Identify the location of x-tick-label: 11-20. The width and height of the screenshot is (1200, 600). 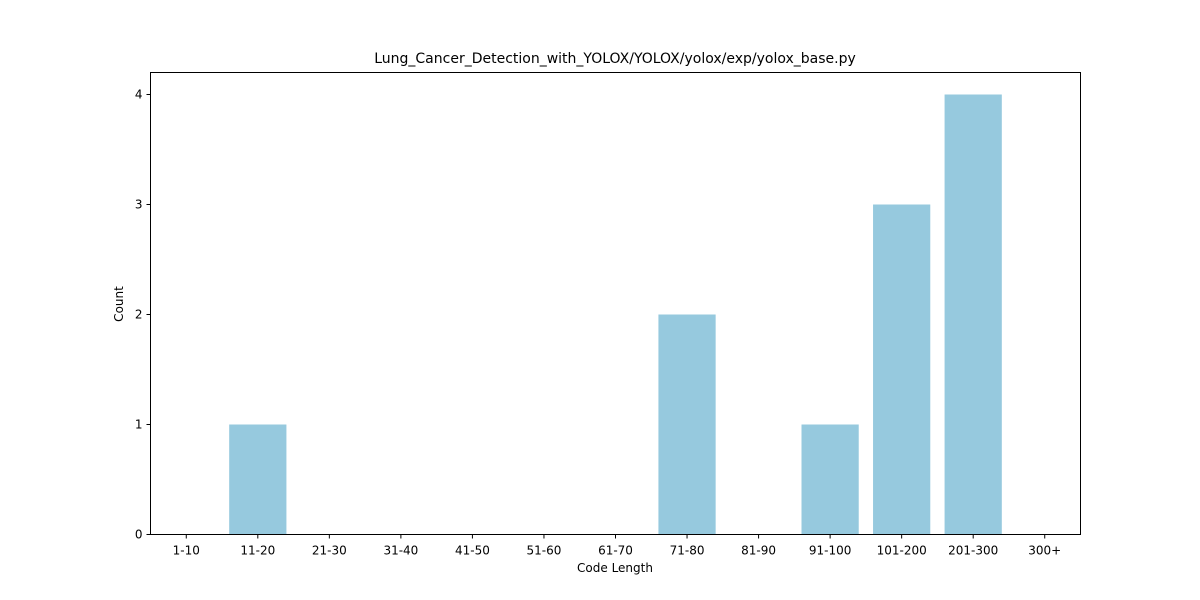
(257, 551).